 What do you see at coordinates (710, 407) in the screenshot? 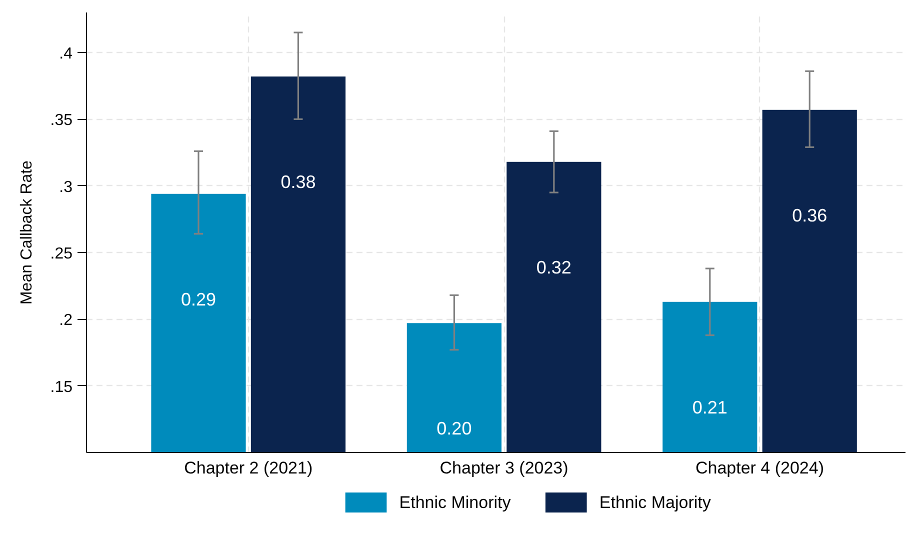
I see `data-label: 0.21` at bounding box center [710, 407].